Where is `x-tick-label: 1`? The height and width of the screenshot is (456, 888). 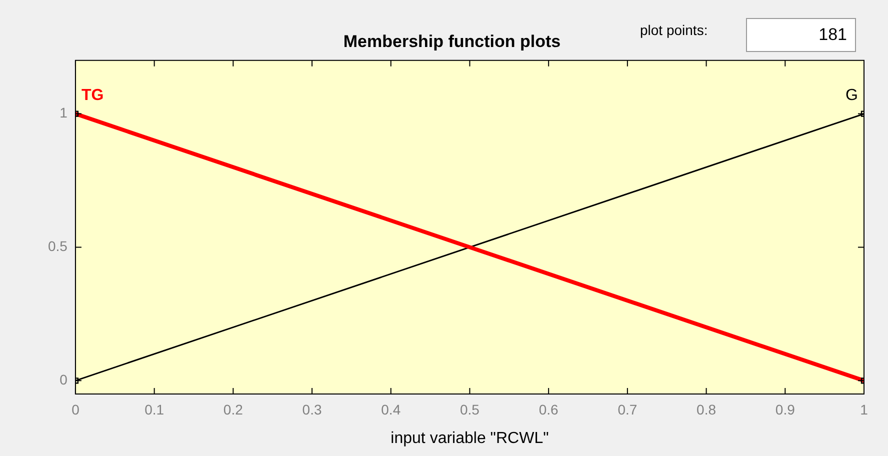 x-tick-label: 1 is located at coordinates (864, 409).